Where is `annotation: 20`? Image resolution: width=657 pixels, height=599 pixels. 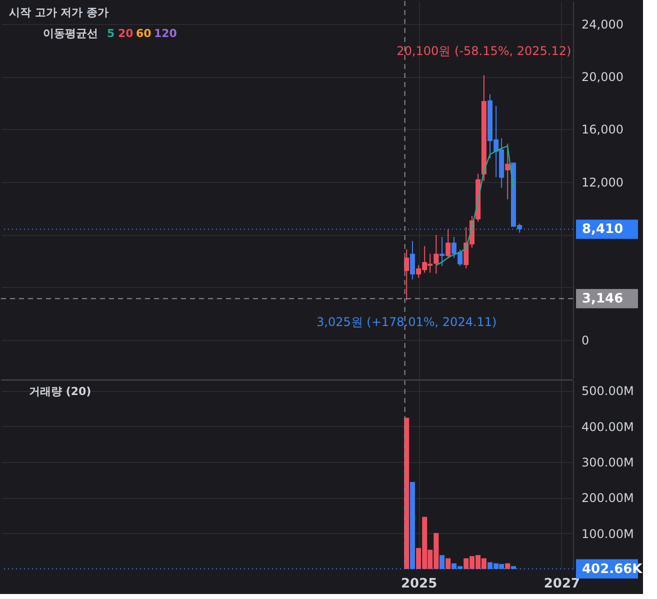 annotation: 20 is located at coordinates (126, 33).